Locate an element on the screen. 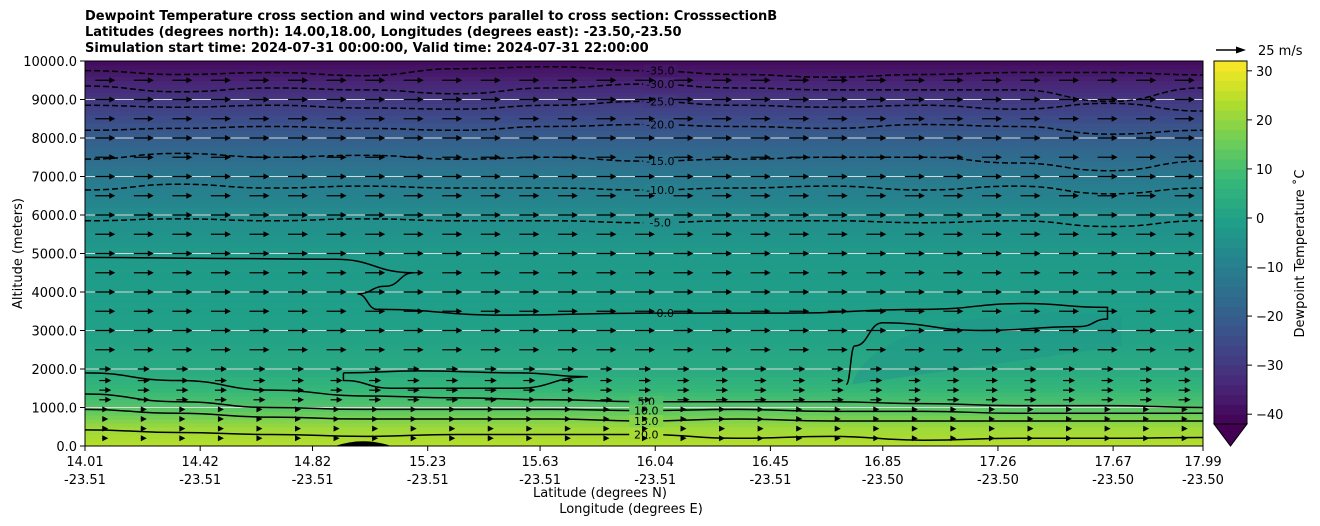  contour-label-bg is located at coordinates (646, 434).